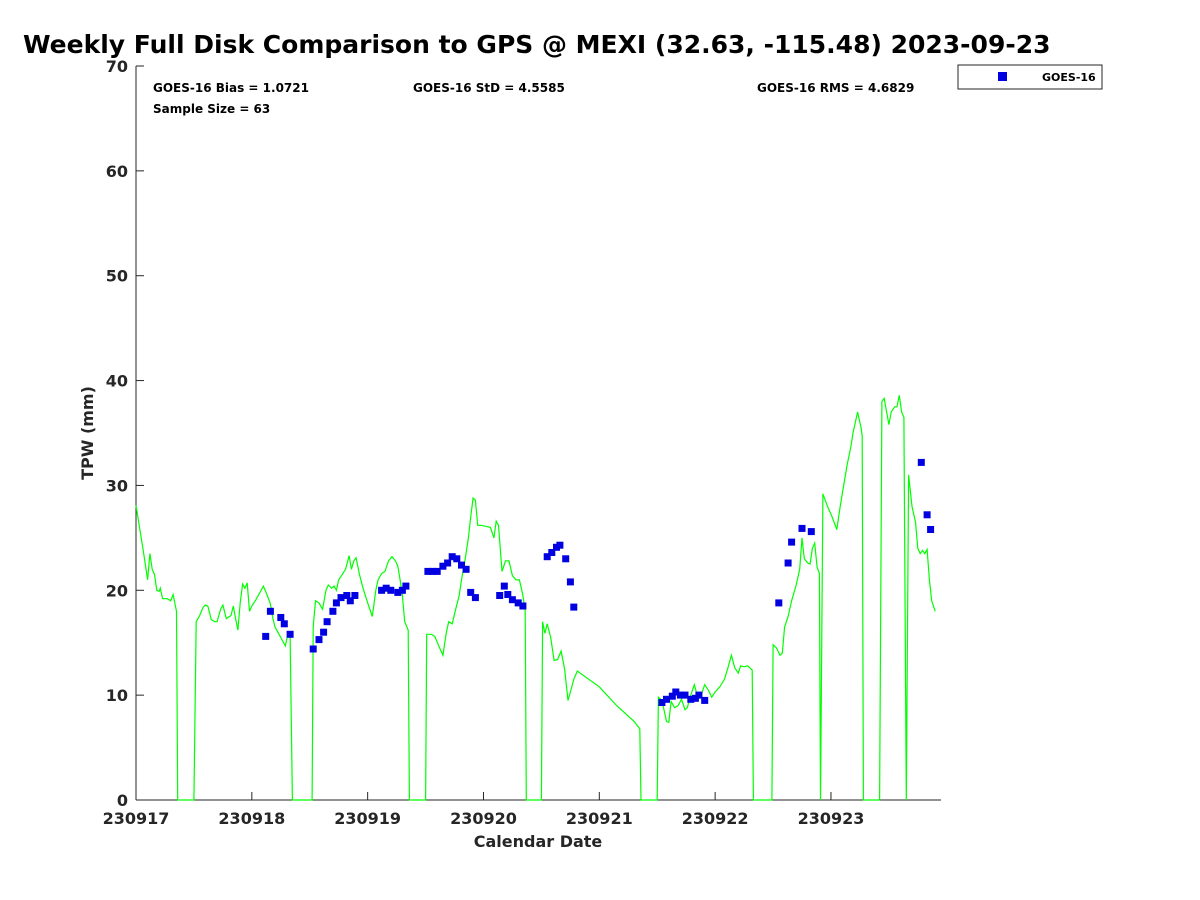  Describe the element at coordinates (87, 433) in the screenshot. I see `y-axis-label: TPW (mm)` at that location.